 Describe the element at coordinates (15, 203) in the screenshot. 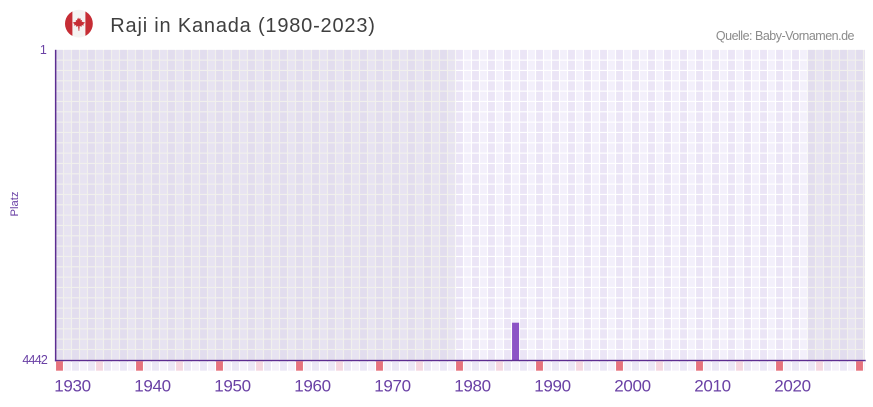

I see `svg-text: Platz` at that location.